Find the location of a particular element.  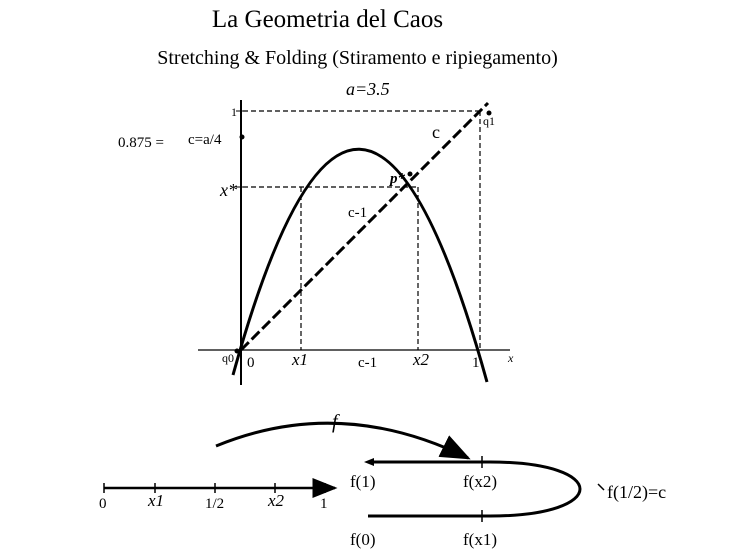

x-tick-cminus1: c-1 is located at coordinates (367, 363).